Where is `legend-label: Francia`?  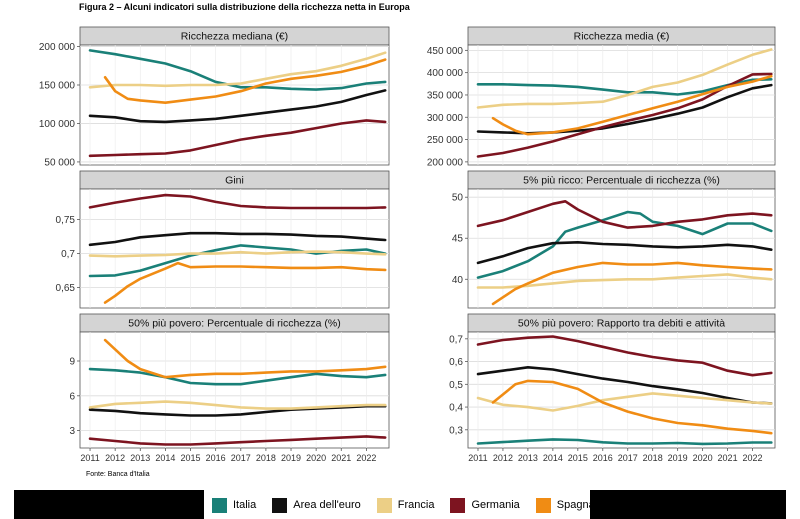 legend-label: Francia is located at coordinates (416, 505).